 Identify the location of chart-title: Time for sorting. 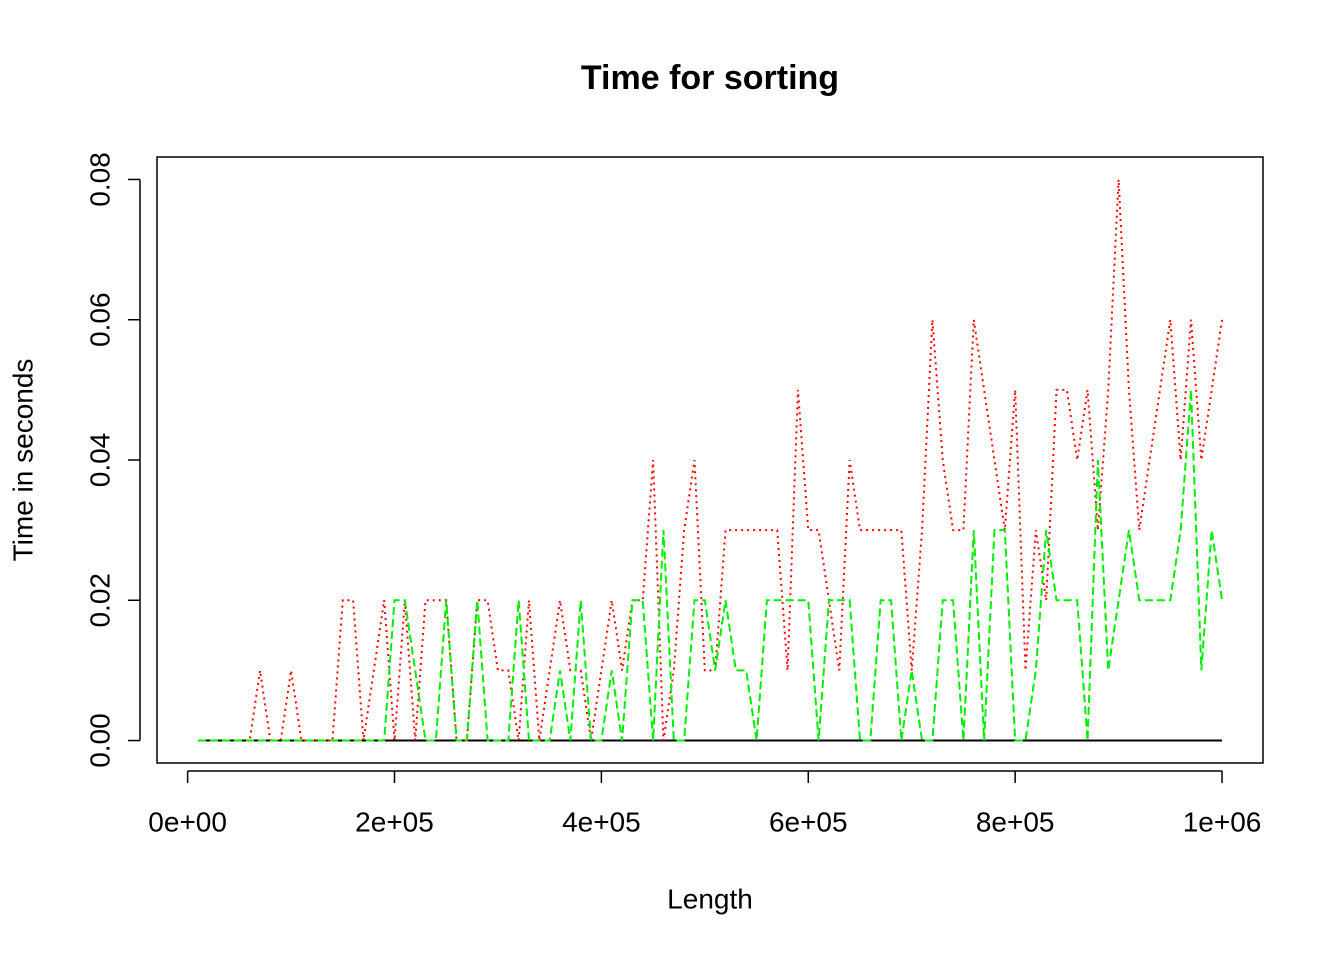
(710, 78).